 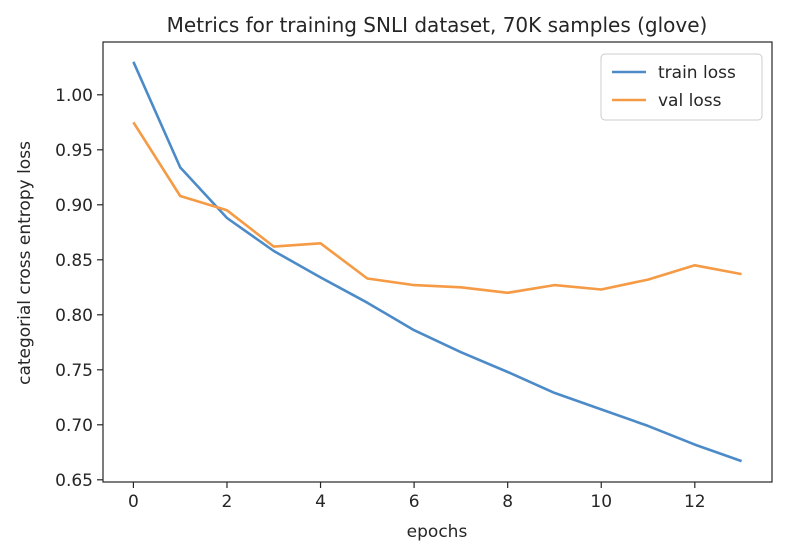 What do you see at coordinates (695, 502) in the screenshot?
I see `x-tick-label: 12` at bounding box center [695, 502].